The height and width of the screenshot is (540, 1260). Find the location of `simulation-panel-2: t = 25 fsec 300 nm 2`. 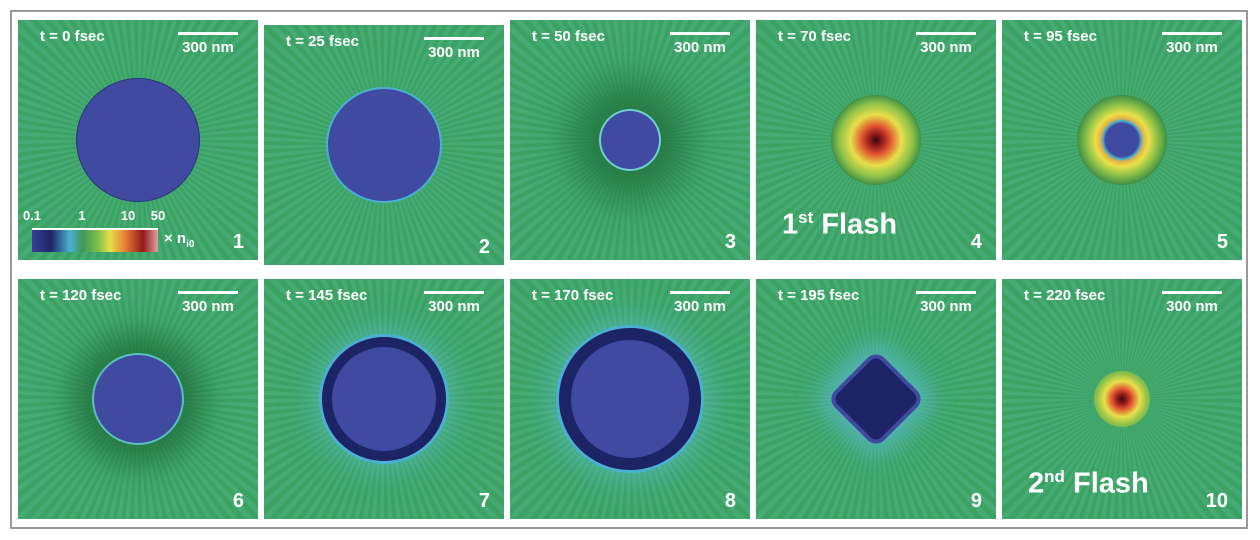

simulation-panel-2: t = 25 fsec 300 nm 2 is located at coordinates (384, 145).